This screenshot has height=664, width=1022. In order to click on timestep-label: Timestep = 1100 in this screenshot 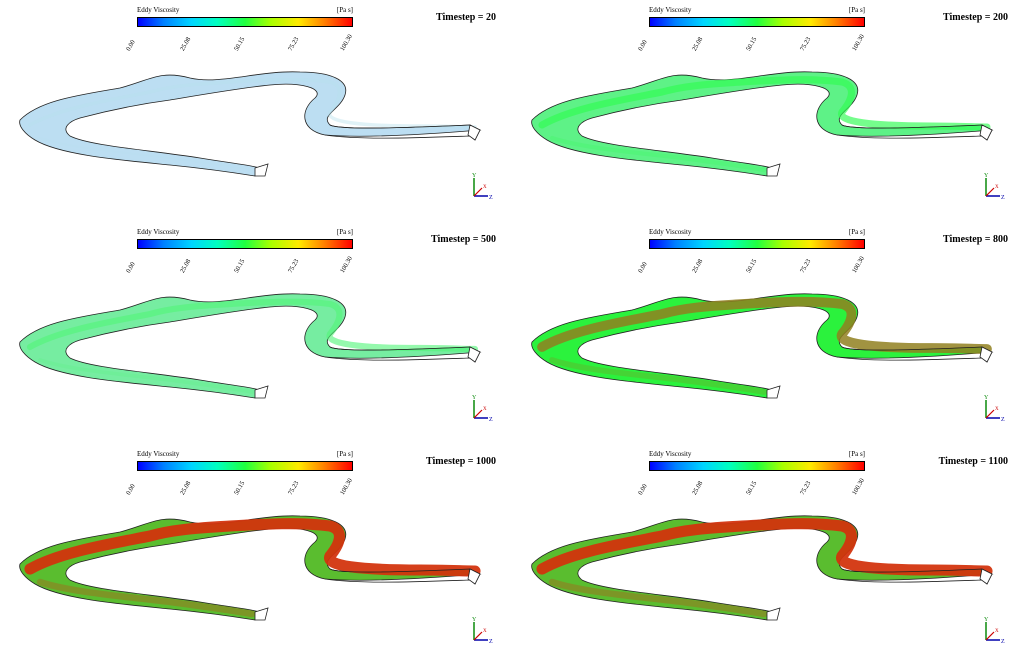, I will do `click(973, 461)`.